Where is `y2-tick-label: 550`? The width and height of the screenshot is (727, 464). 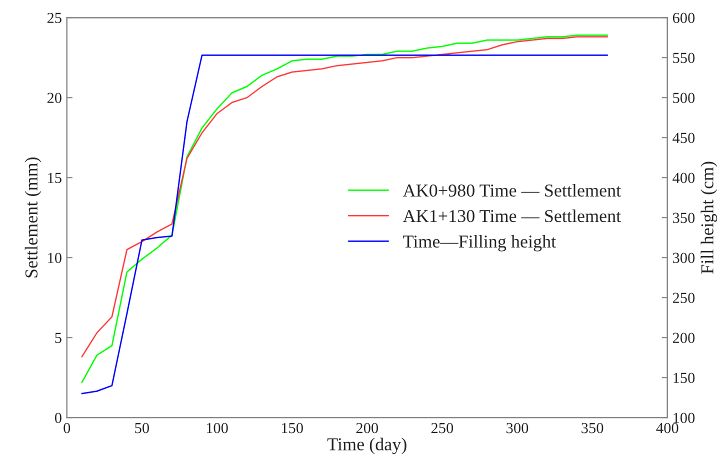
y2-tick-label: 550 is located at coordinates (684, 58).